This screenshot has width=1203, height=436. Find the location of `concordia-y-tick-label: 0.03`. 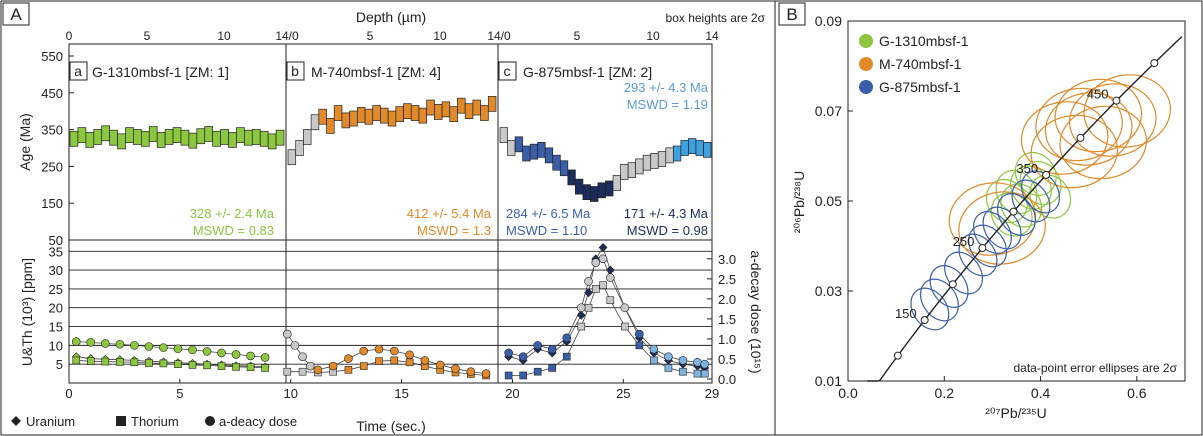

concordia-y-tick-label: 0.03 is located at coordinates (828, 291).